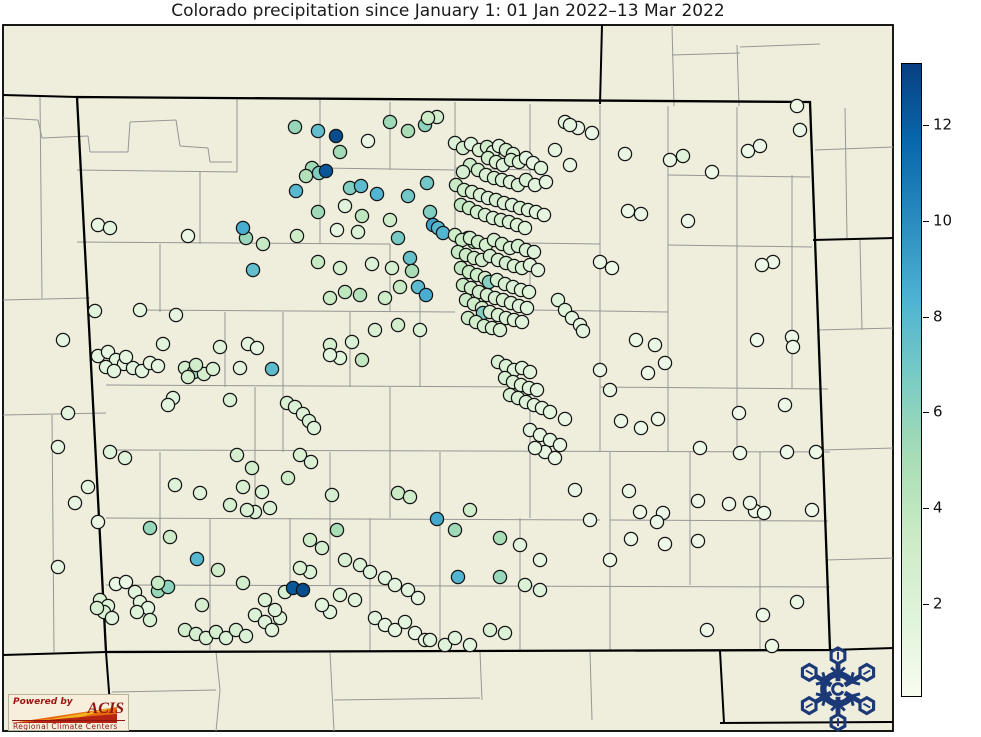  What do you see at coordinates (43, 702) in the screenshot?
I see `acis-powered-by-text: Powered by` at bounding box center [43, 702].